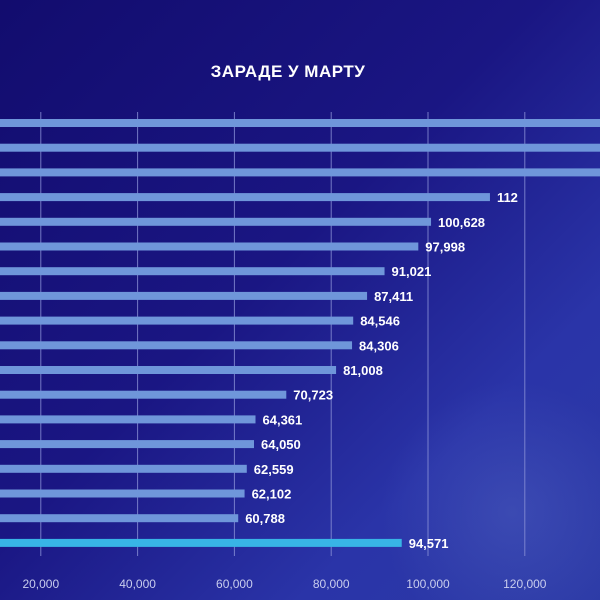 This screenshot has width=600, height=600. What do you see at coordinates (313, 395) in the screenshot?
I see `bar-value-label: 70,723` at bounding box center [313, 395].